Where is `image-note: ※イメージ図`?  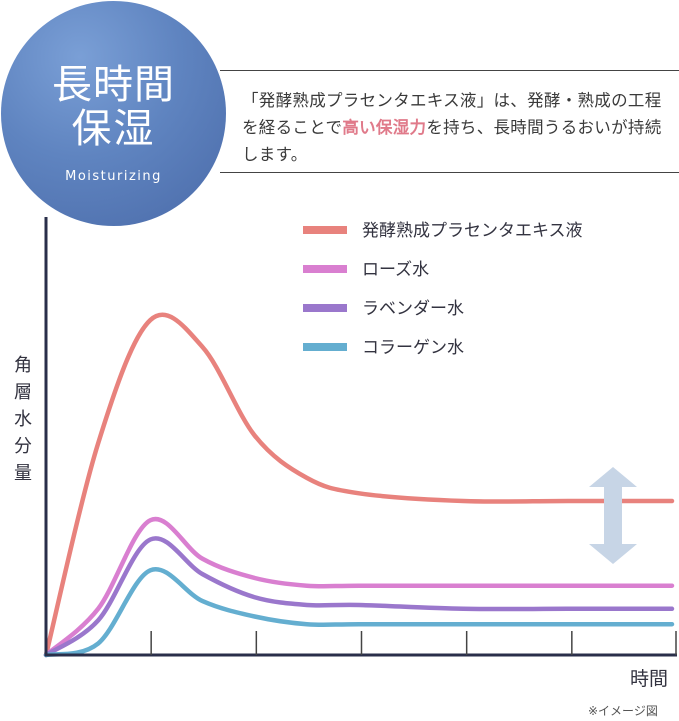 image-note: ※イメージ図 is located at coordinates (623, 711).